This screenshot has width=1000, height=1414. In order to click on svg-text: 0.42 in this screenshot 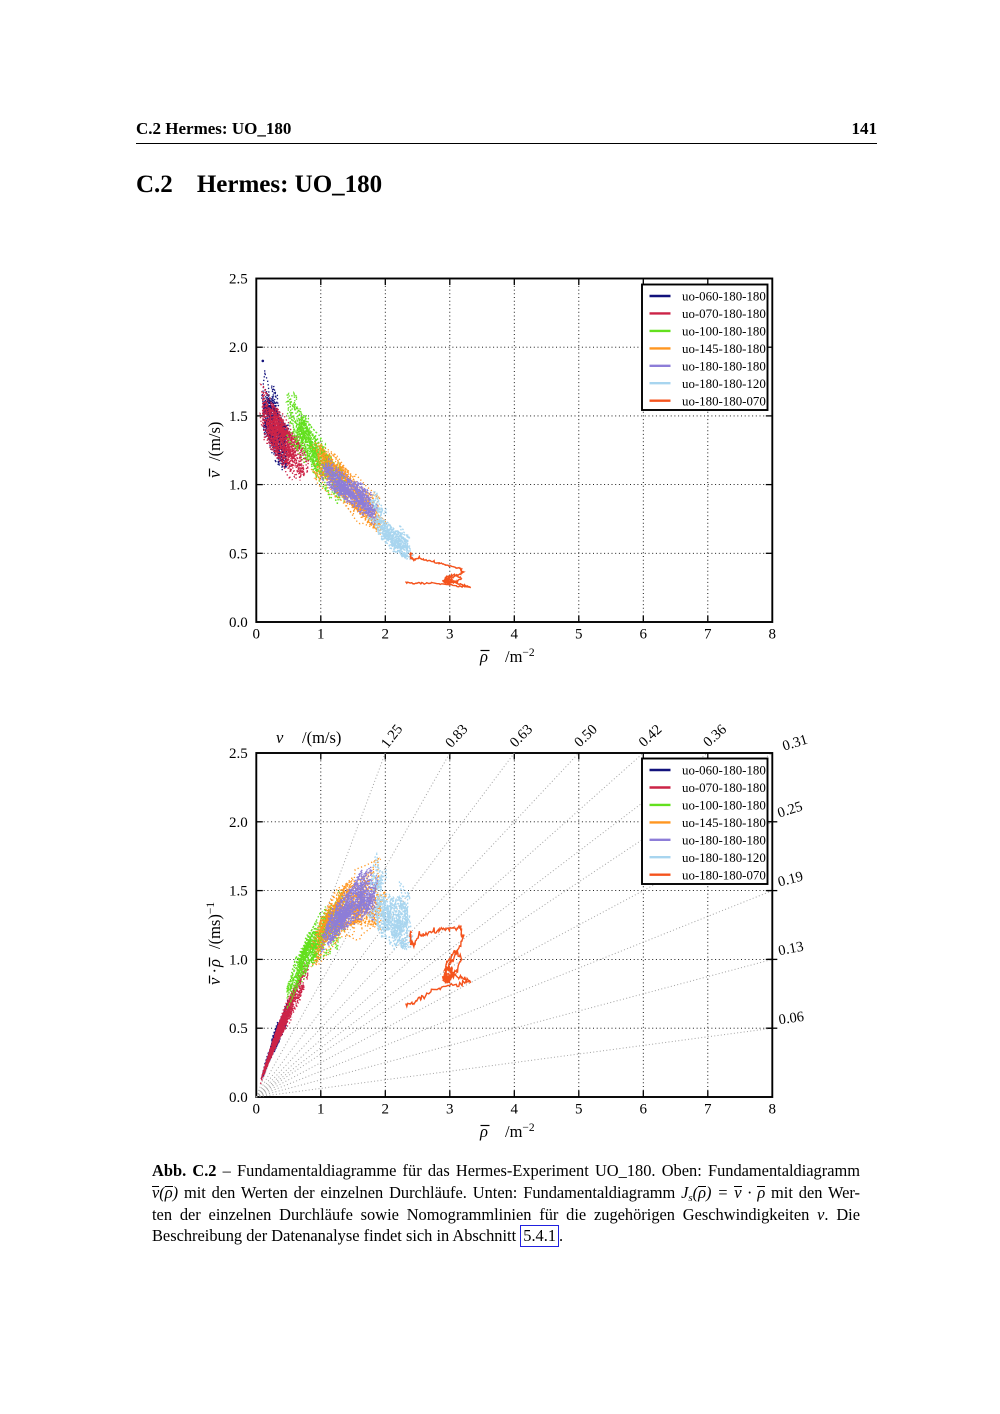, I will do `click(650, 736)`.